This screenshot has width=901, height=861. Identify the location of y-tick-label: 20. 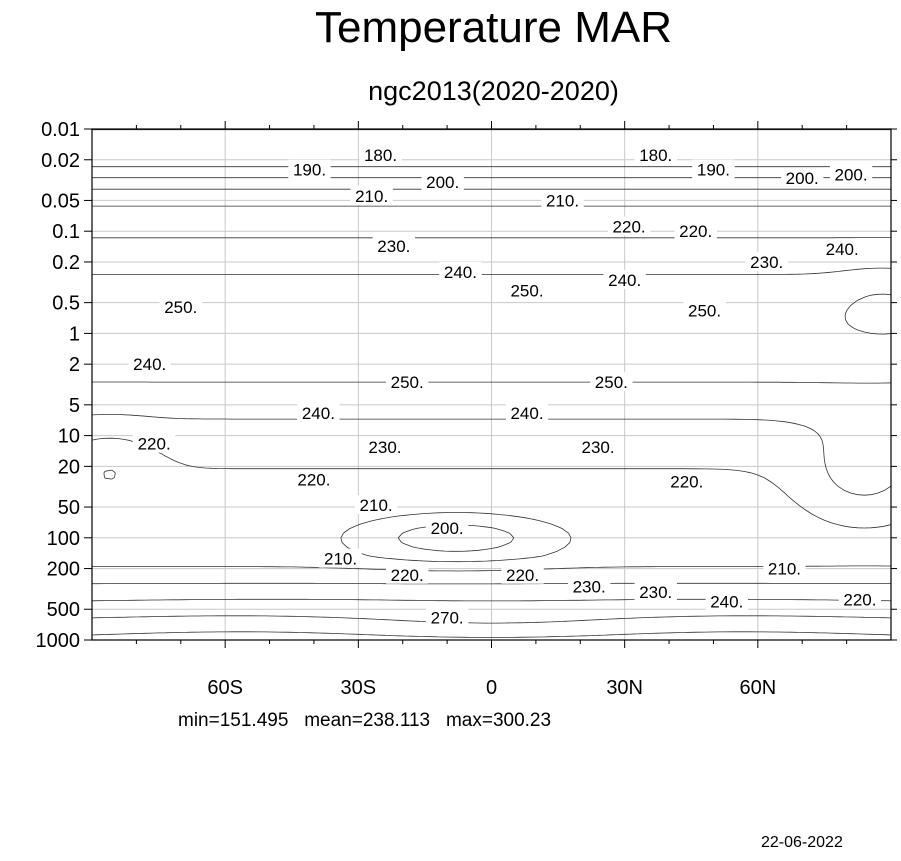
(69, 467).